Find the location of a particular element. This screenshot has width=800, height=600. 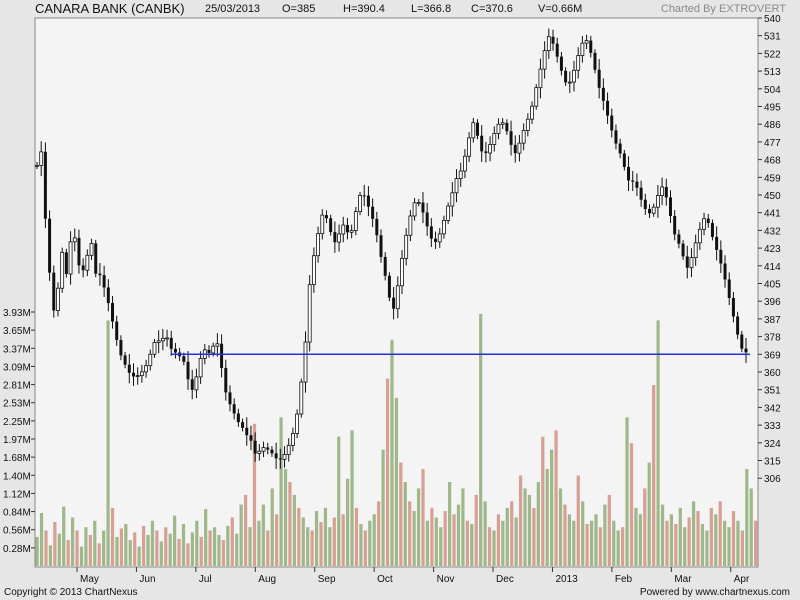

price-tick-label: 333 is located at coordinates (772, 426).